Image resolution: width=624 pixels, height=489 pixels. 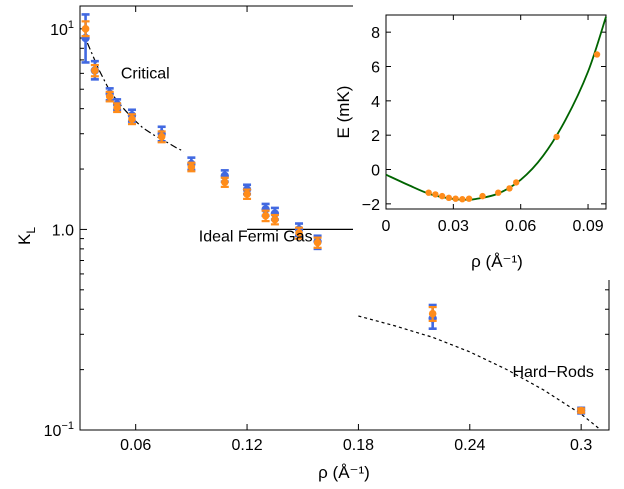 What do you see at coordinates (520, 226) in the screenshot?
I see `inset-x-tick-label: 0.06` at bounding box center [520, 226].